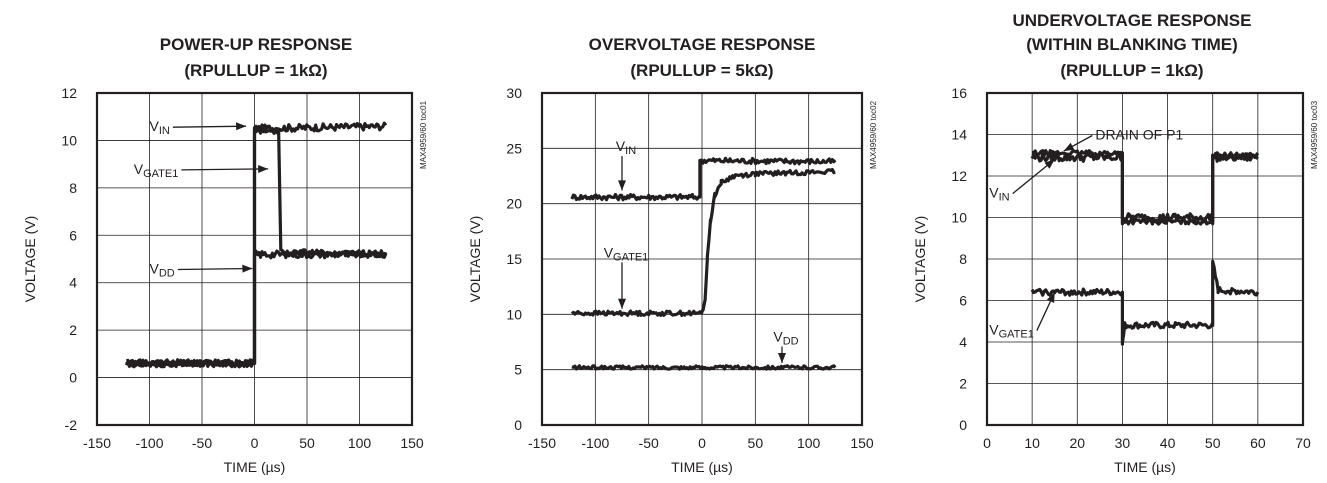 This screenshot has width=1327, height=483. What do you see at coordinates (1168, 443) in the screenshot?
I see `x-tick-label: 40` at bounding box center [1168, 443].